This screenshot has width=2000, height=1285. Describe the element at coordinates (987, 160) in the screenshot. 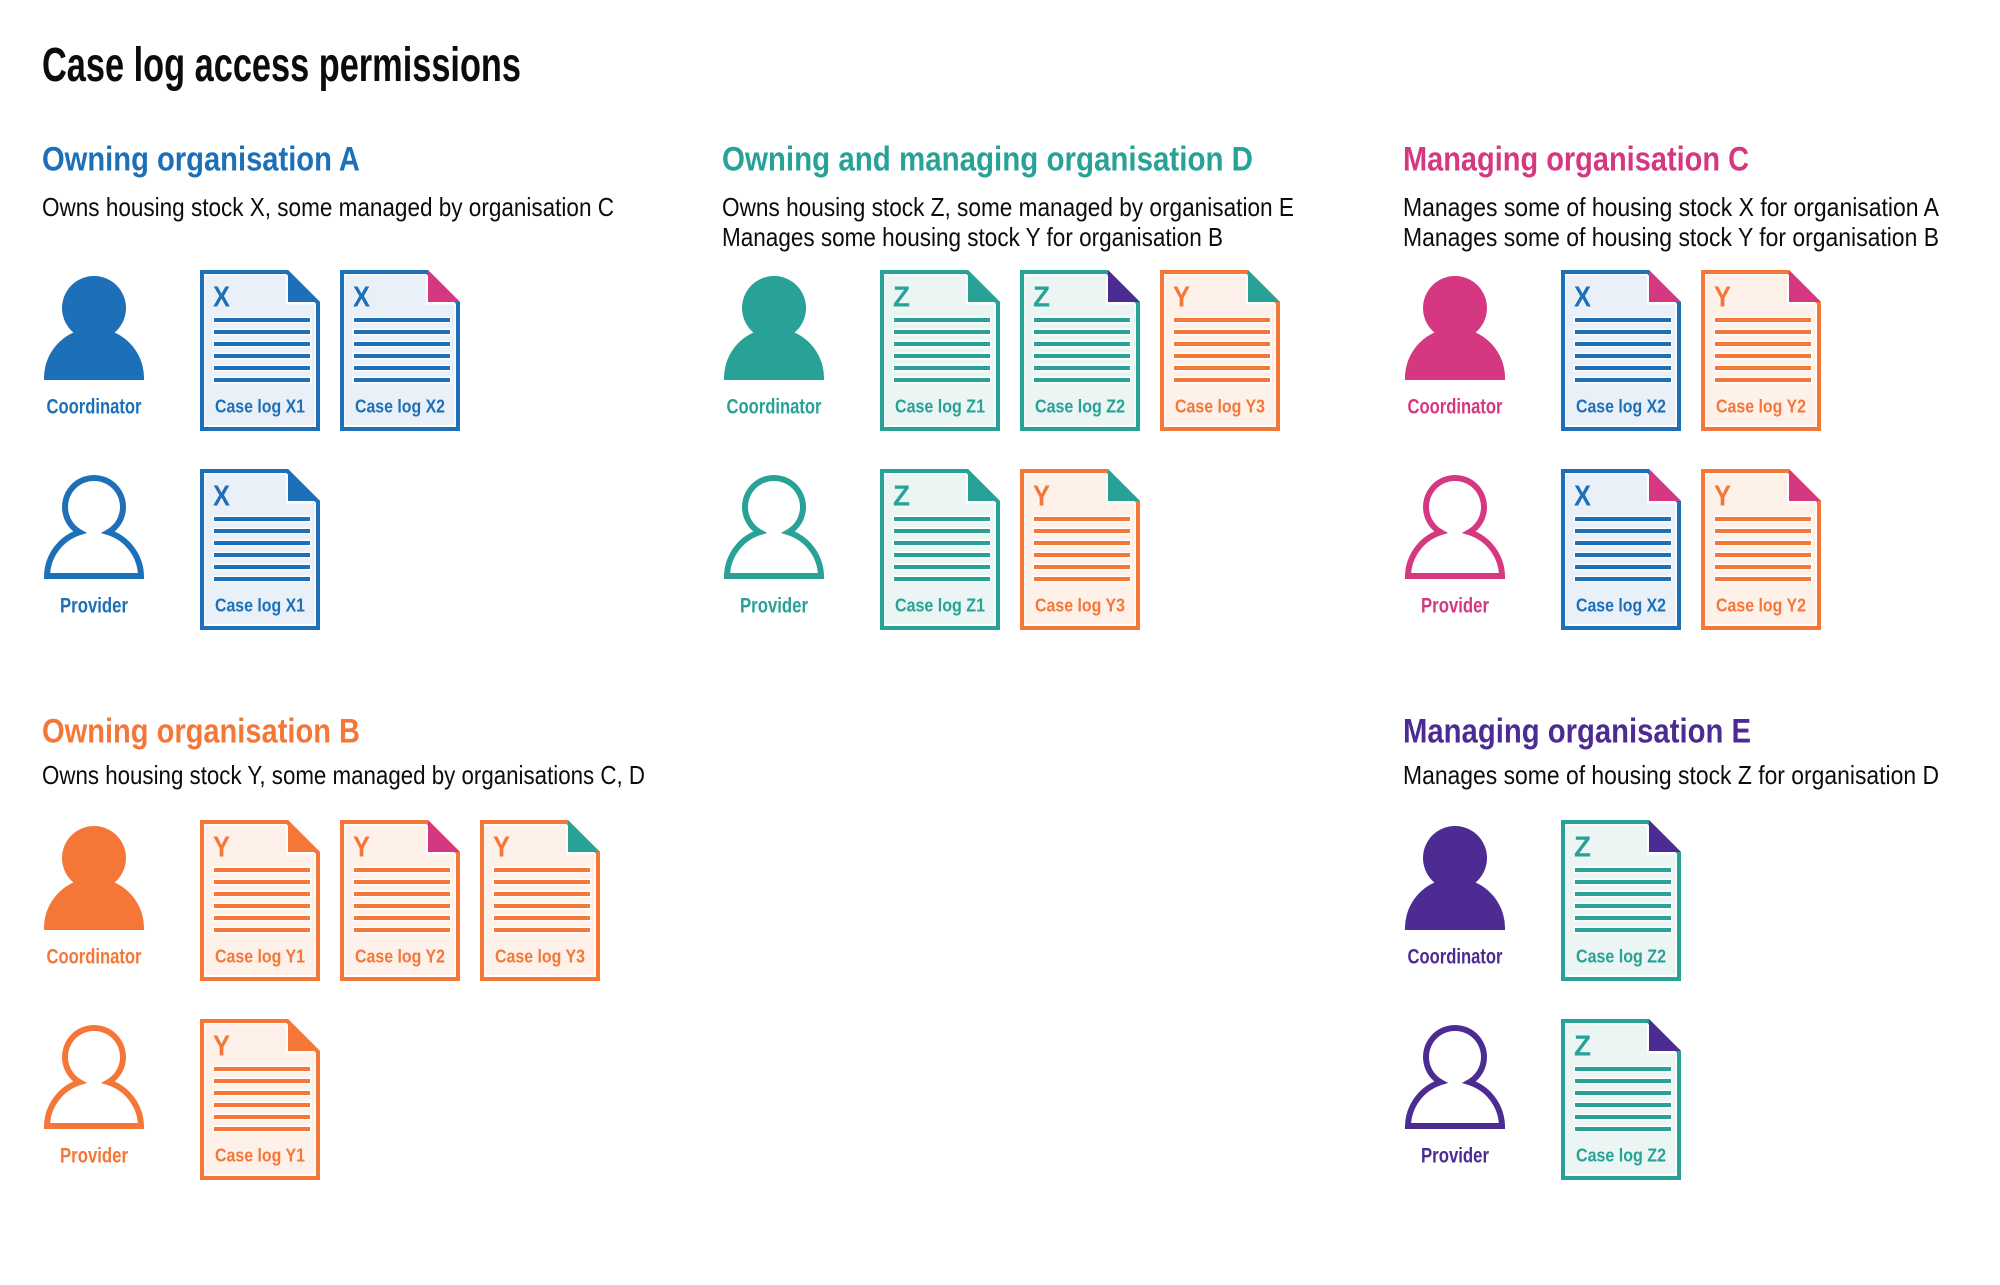

I see `svg-text:Owning and managing organisati: Owning and managing organisation D` at that location.